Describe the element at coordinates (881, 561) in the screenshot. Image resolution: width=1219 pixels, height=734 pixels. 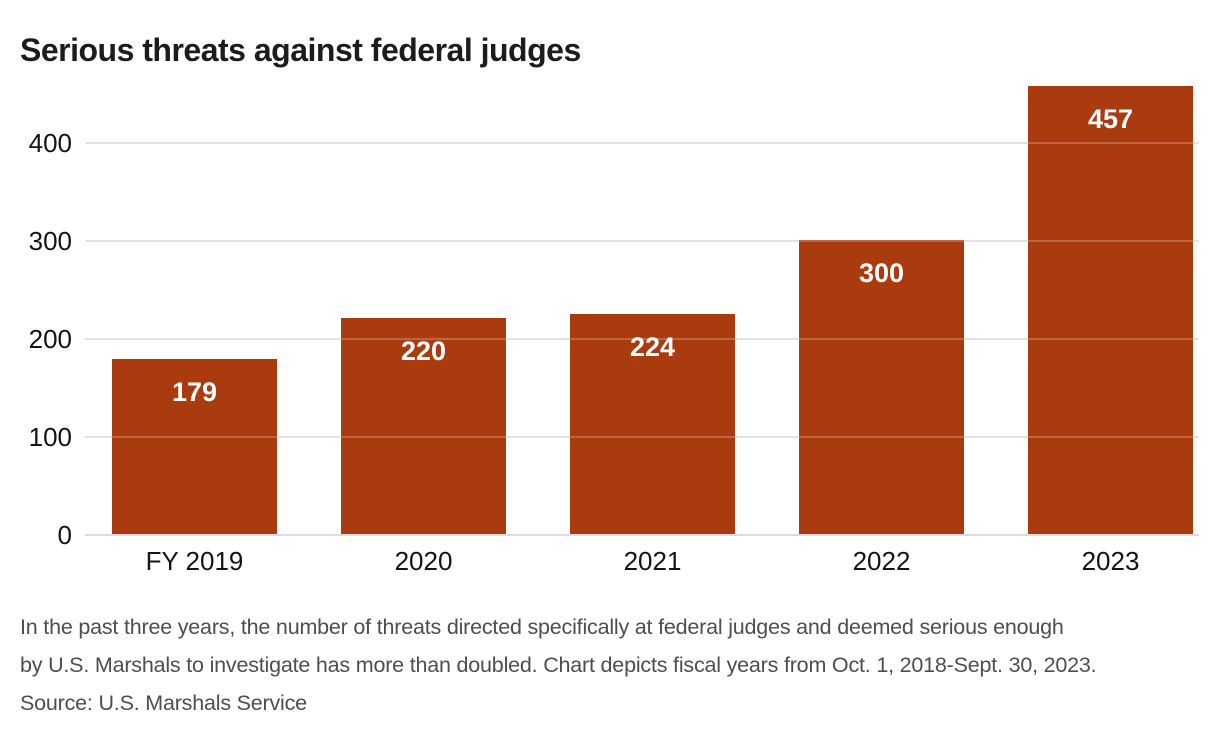
I see `x-axis-tick-label: 2022` at that location.